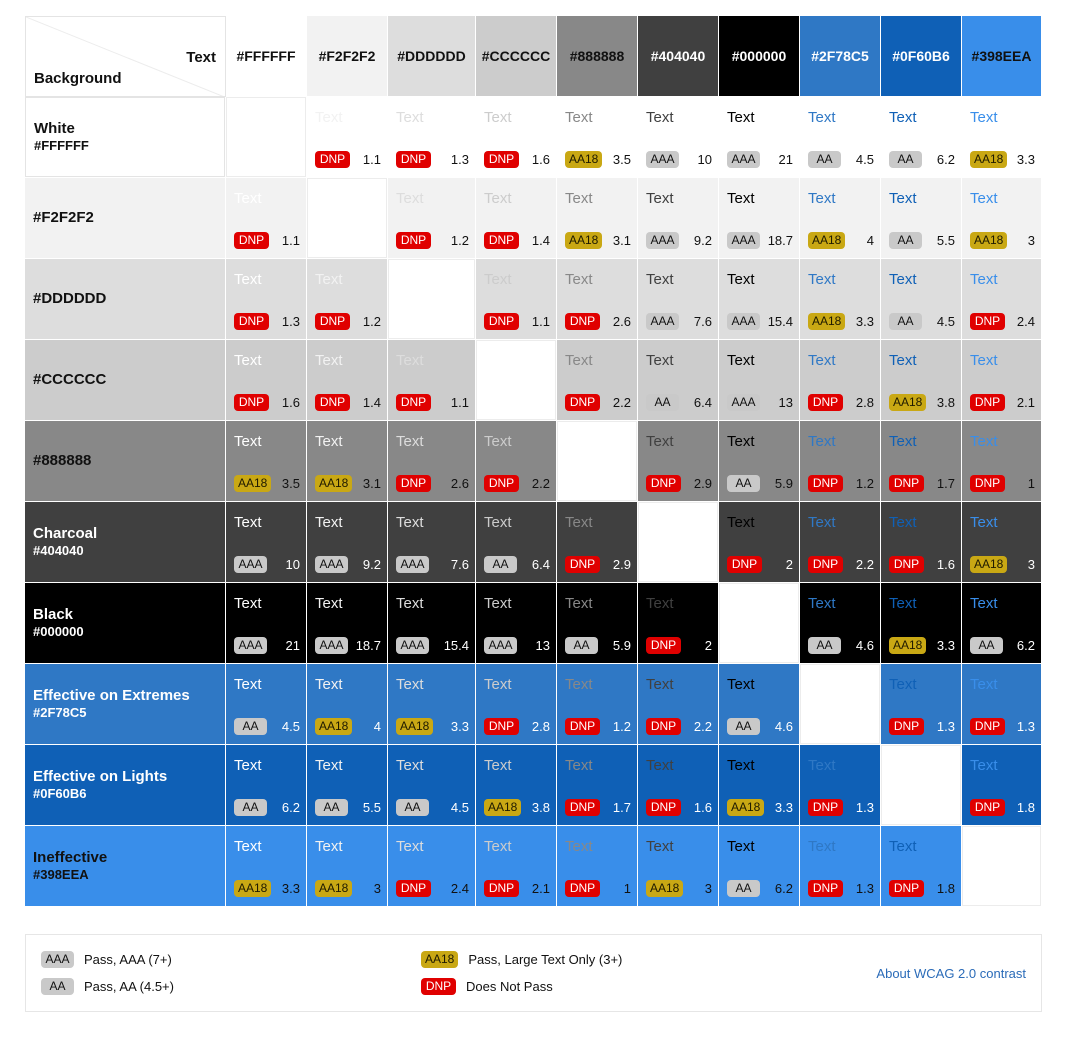 Image resolution: width=1066 pixels, height=1044 pixels. Describe the element at coordinates (106, 959) in the screenshot. I see `legend-item-aaa: AAA Pass, AAA (7+)` at that location.